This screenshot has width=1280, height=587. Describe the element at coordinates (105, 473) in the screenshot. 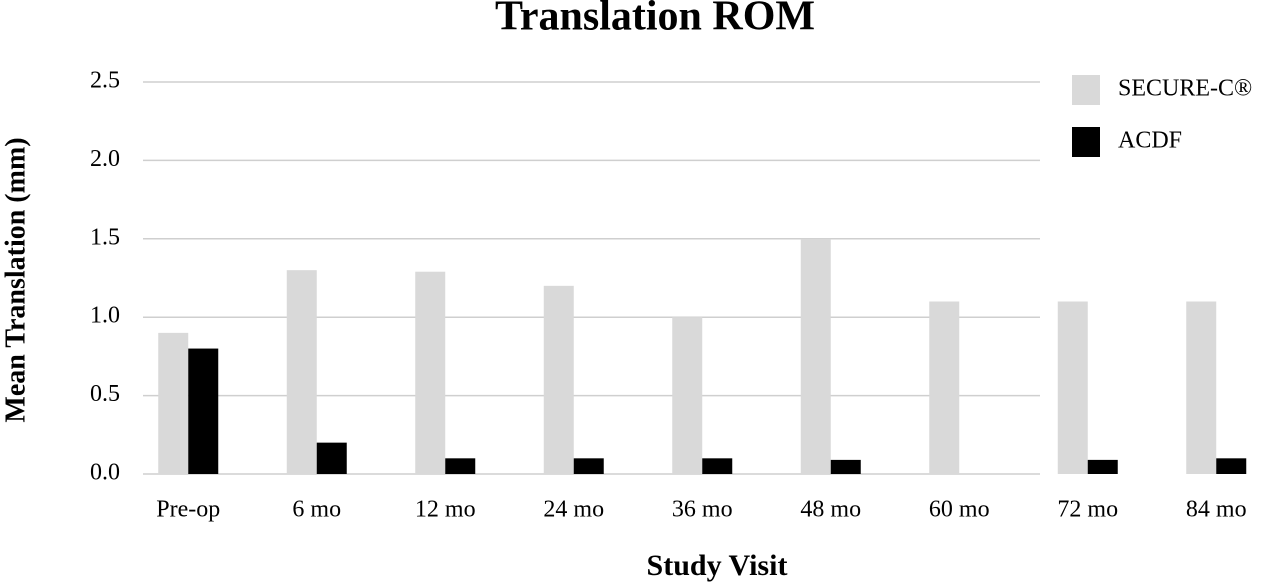

I see `y-tick-label: 0.0` at that location.